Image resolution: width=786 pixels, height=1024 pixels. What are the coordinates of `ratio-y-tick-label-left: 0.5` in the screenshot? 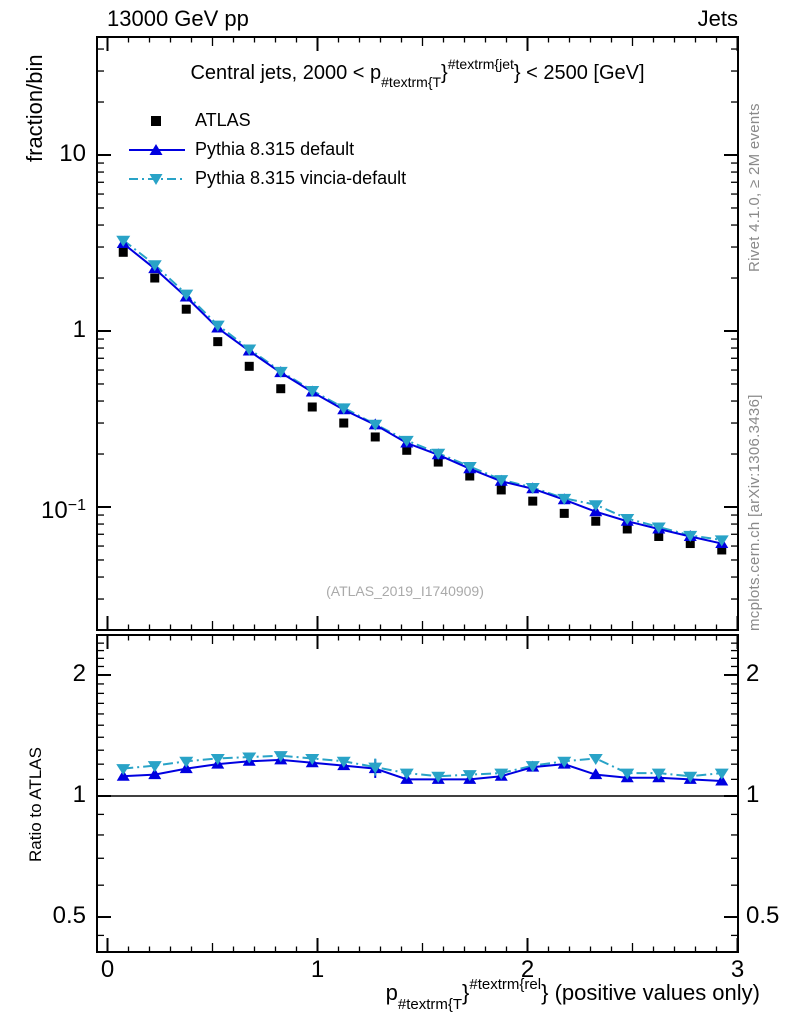 It's located at (69, 915).